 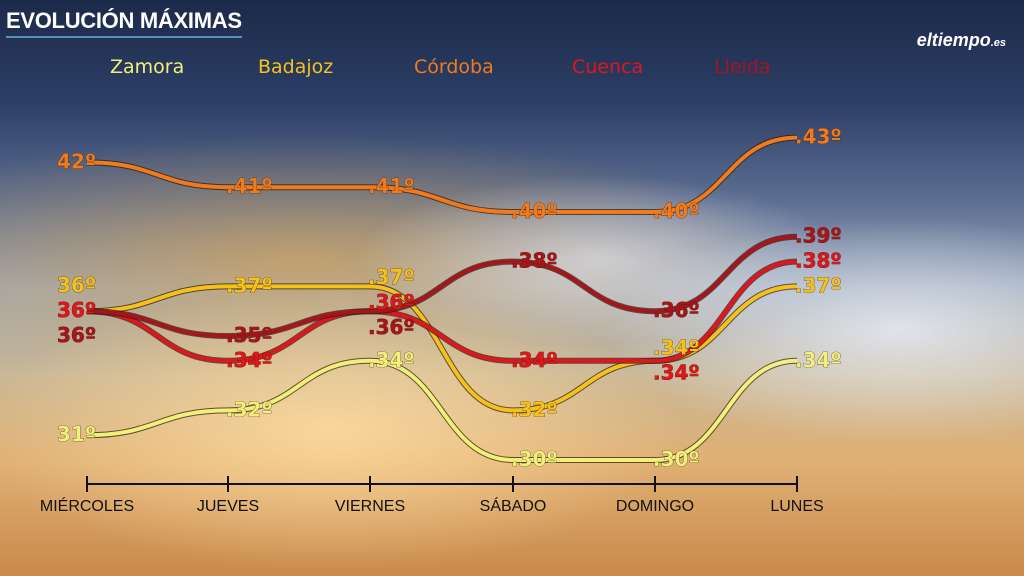 What do you see at coordinates (818, 236) in the screenshot?
I see `data-label: .39º` at bounding box center [818, 236].